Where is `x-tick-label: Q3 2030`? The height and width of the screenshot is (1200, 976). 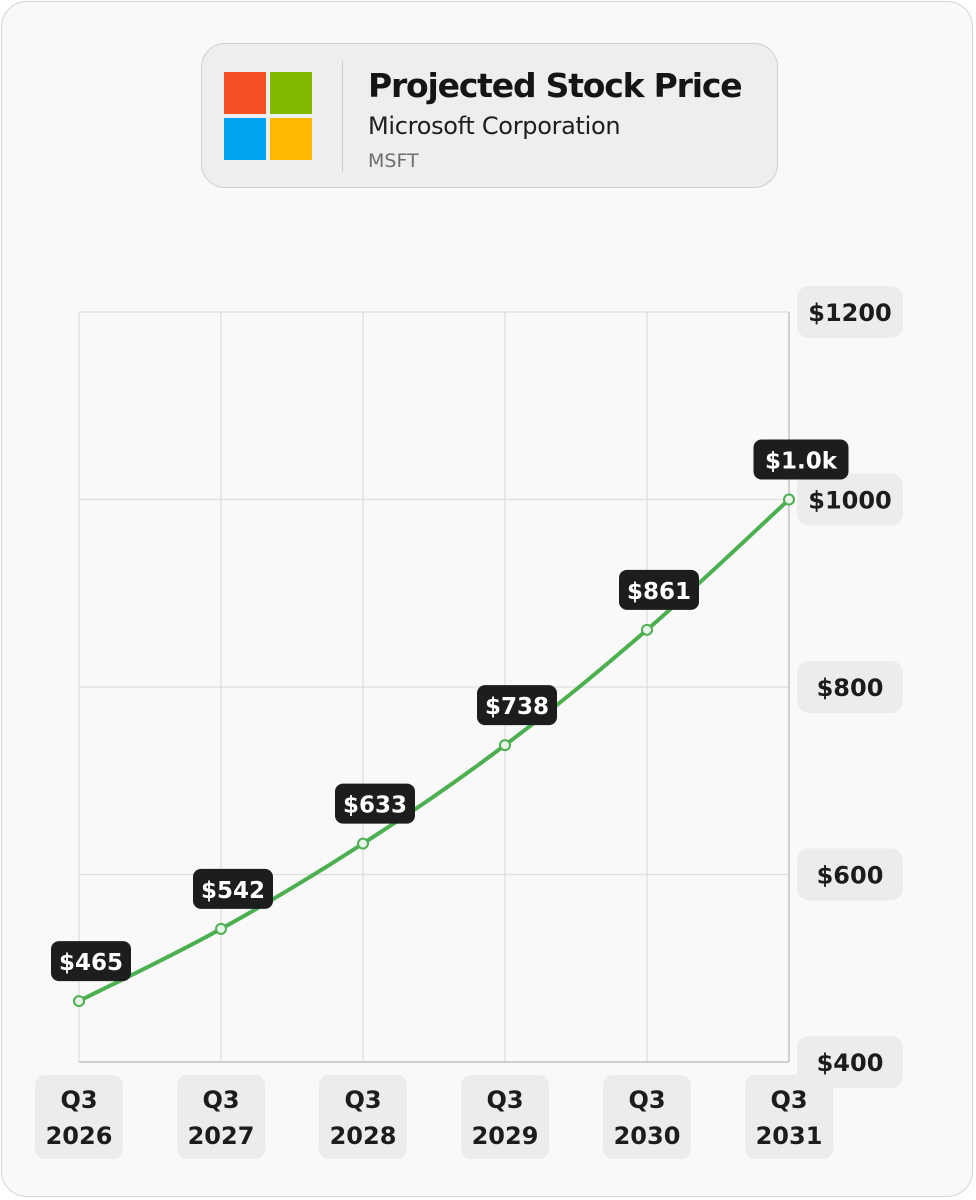 x-tick-label: Q3 2030 is located at coordinates (647, 1118).